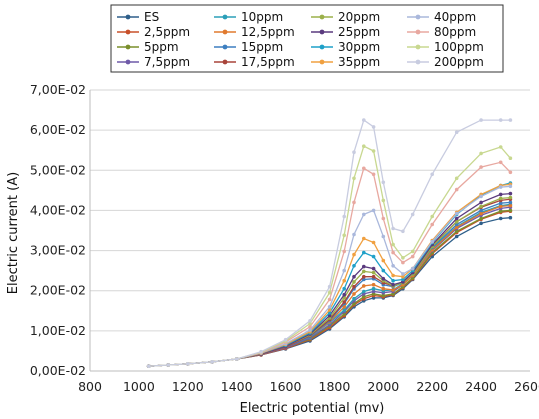 Image resolution: width=539 pixels, height=419 pixels. Describe the element at coordinates (254, 62) in the screenshot. I see `legend-entry: 17,5ppm` at that location.